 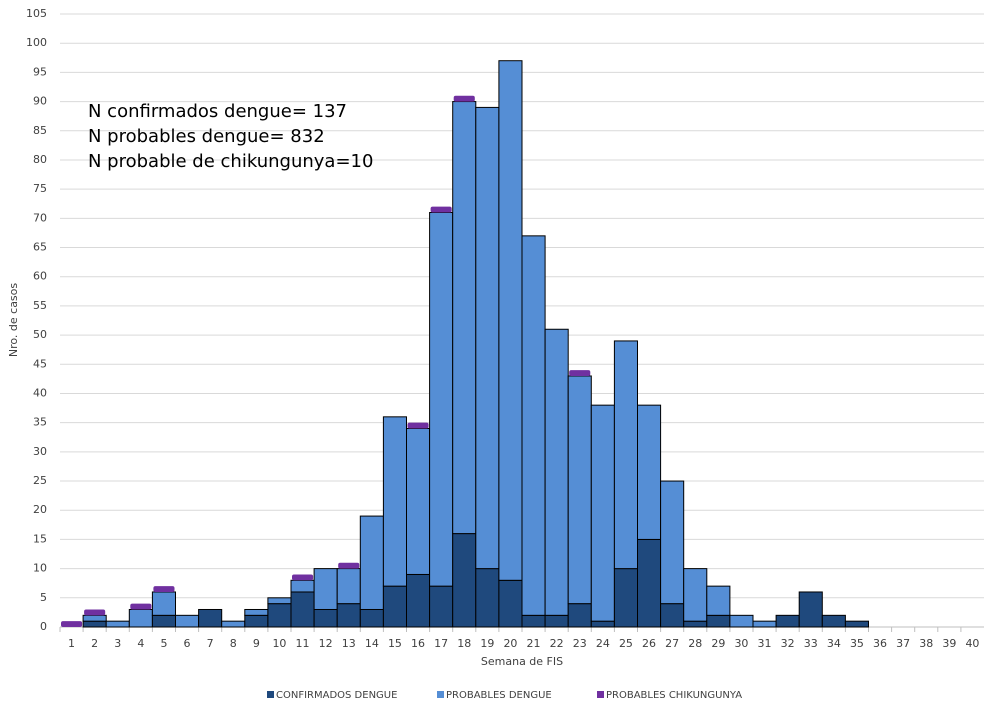 I want to click on y-axis-label: Nro. de casos, so click(x=13, y=320).